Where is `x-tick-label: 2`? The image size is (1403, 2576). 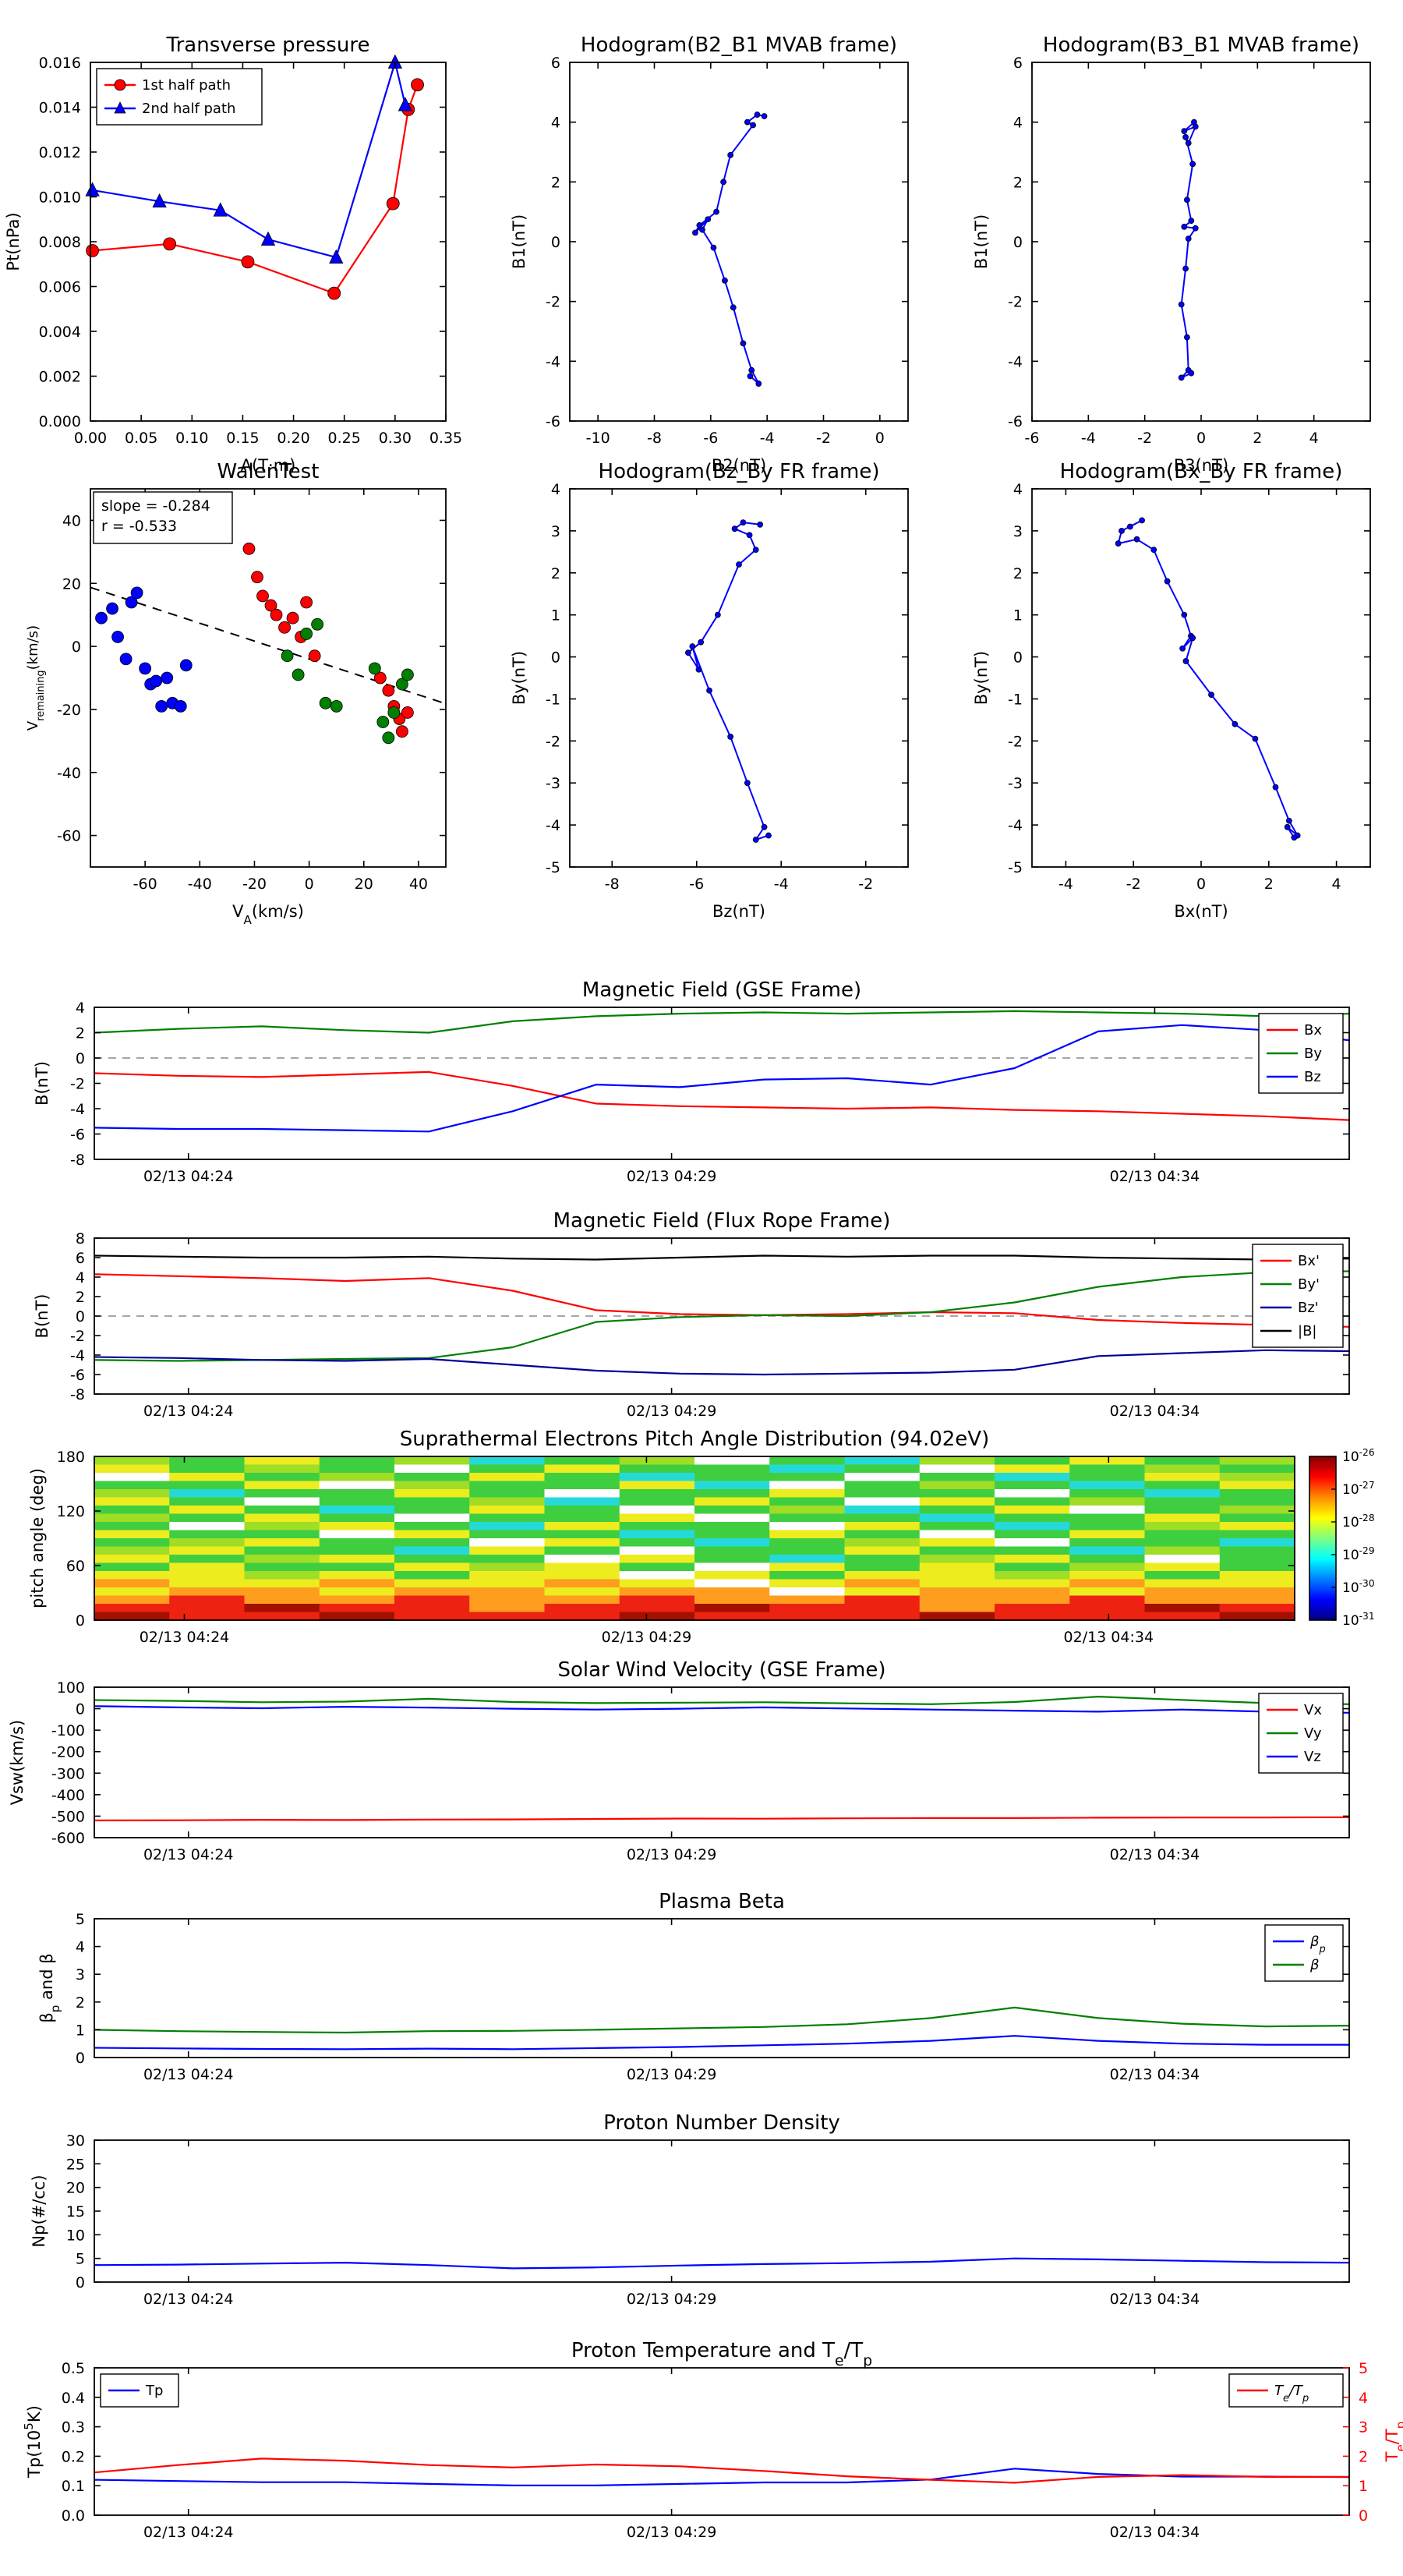
x-tick-label: 2 is located at coordinates (1257, 438).